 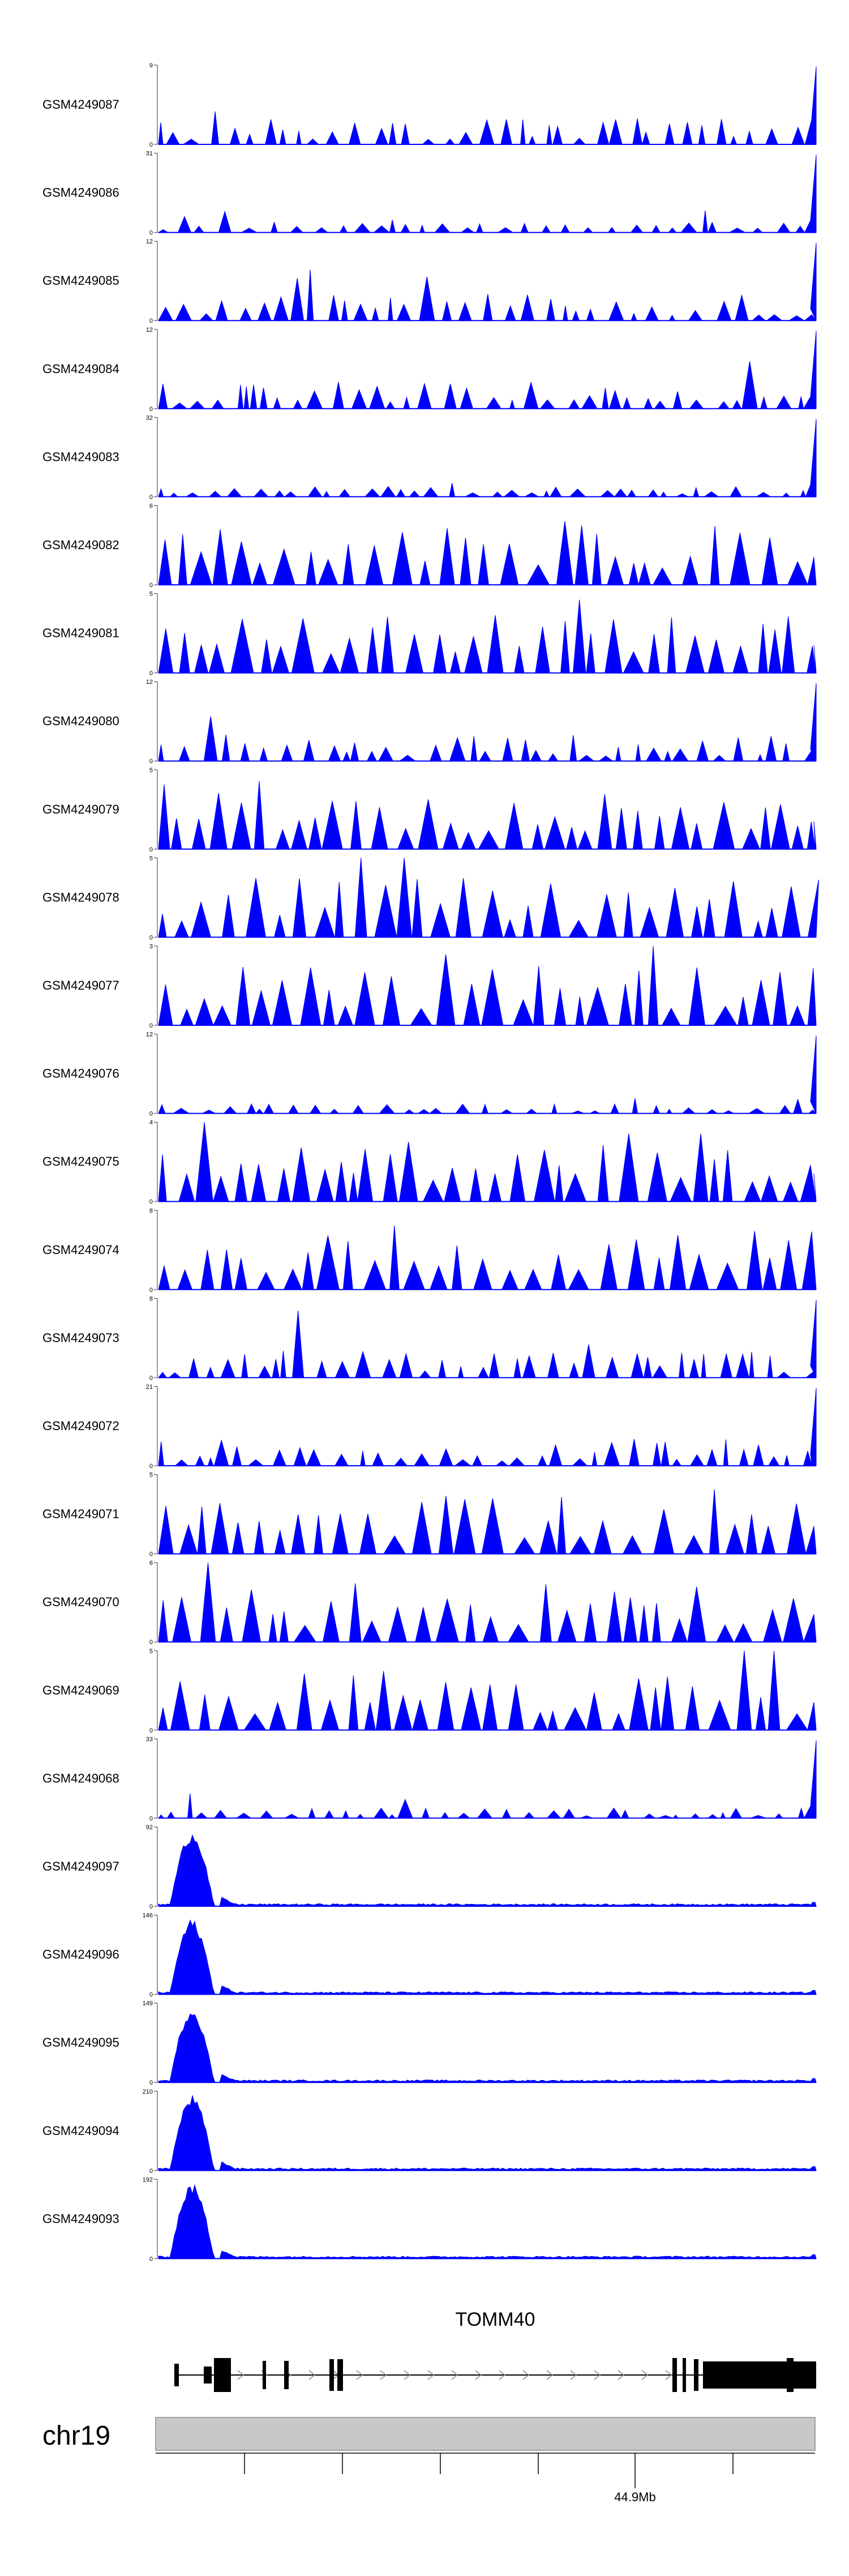 What do you see at coordinates (149, 1387) in the screenshot?
I see `y-axis-max-label: 21` at bounding box center [149, 1387].